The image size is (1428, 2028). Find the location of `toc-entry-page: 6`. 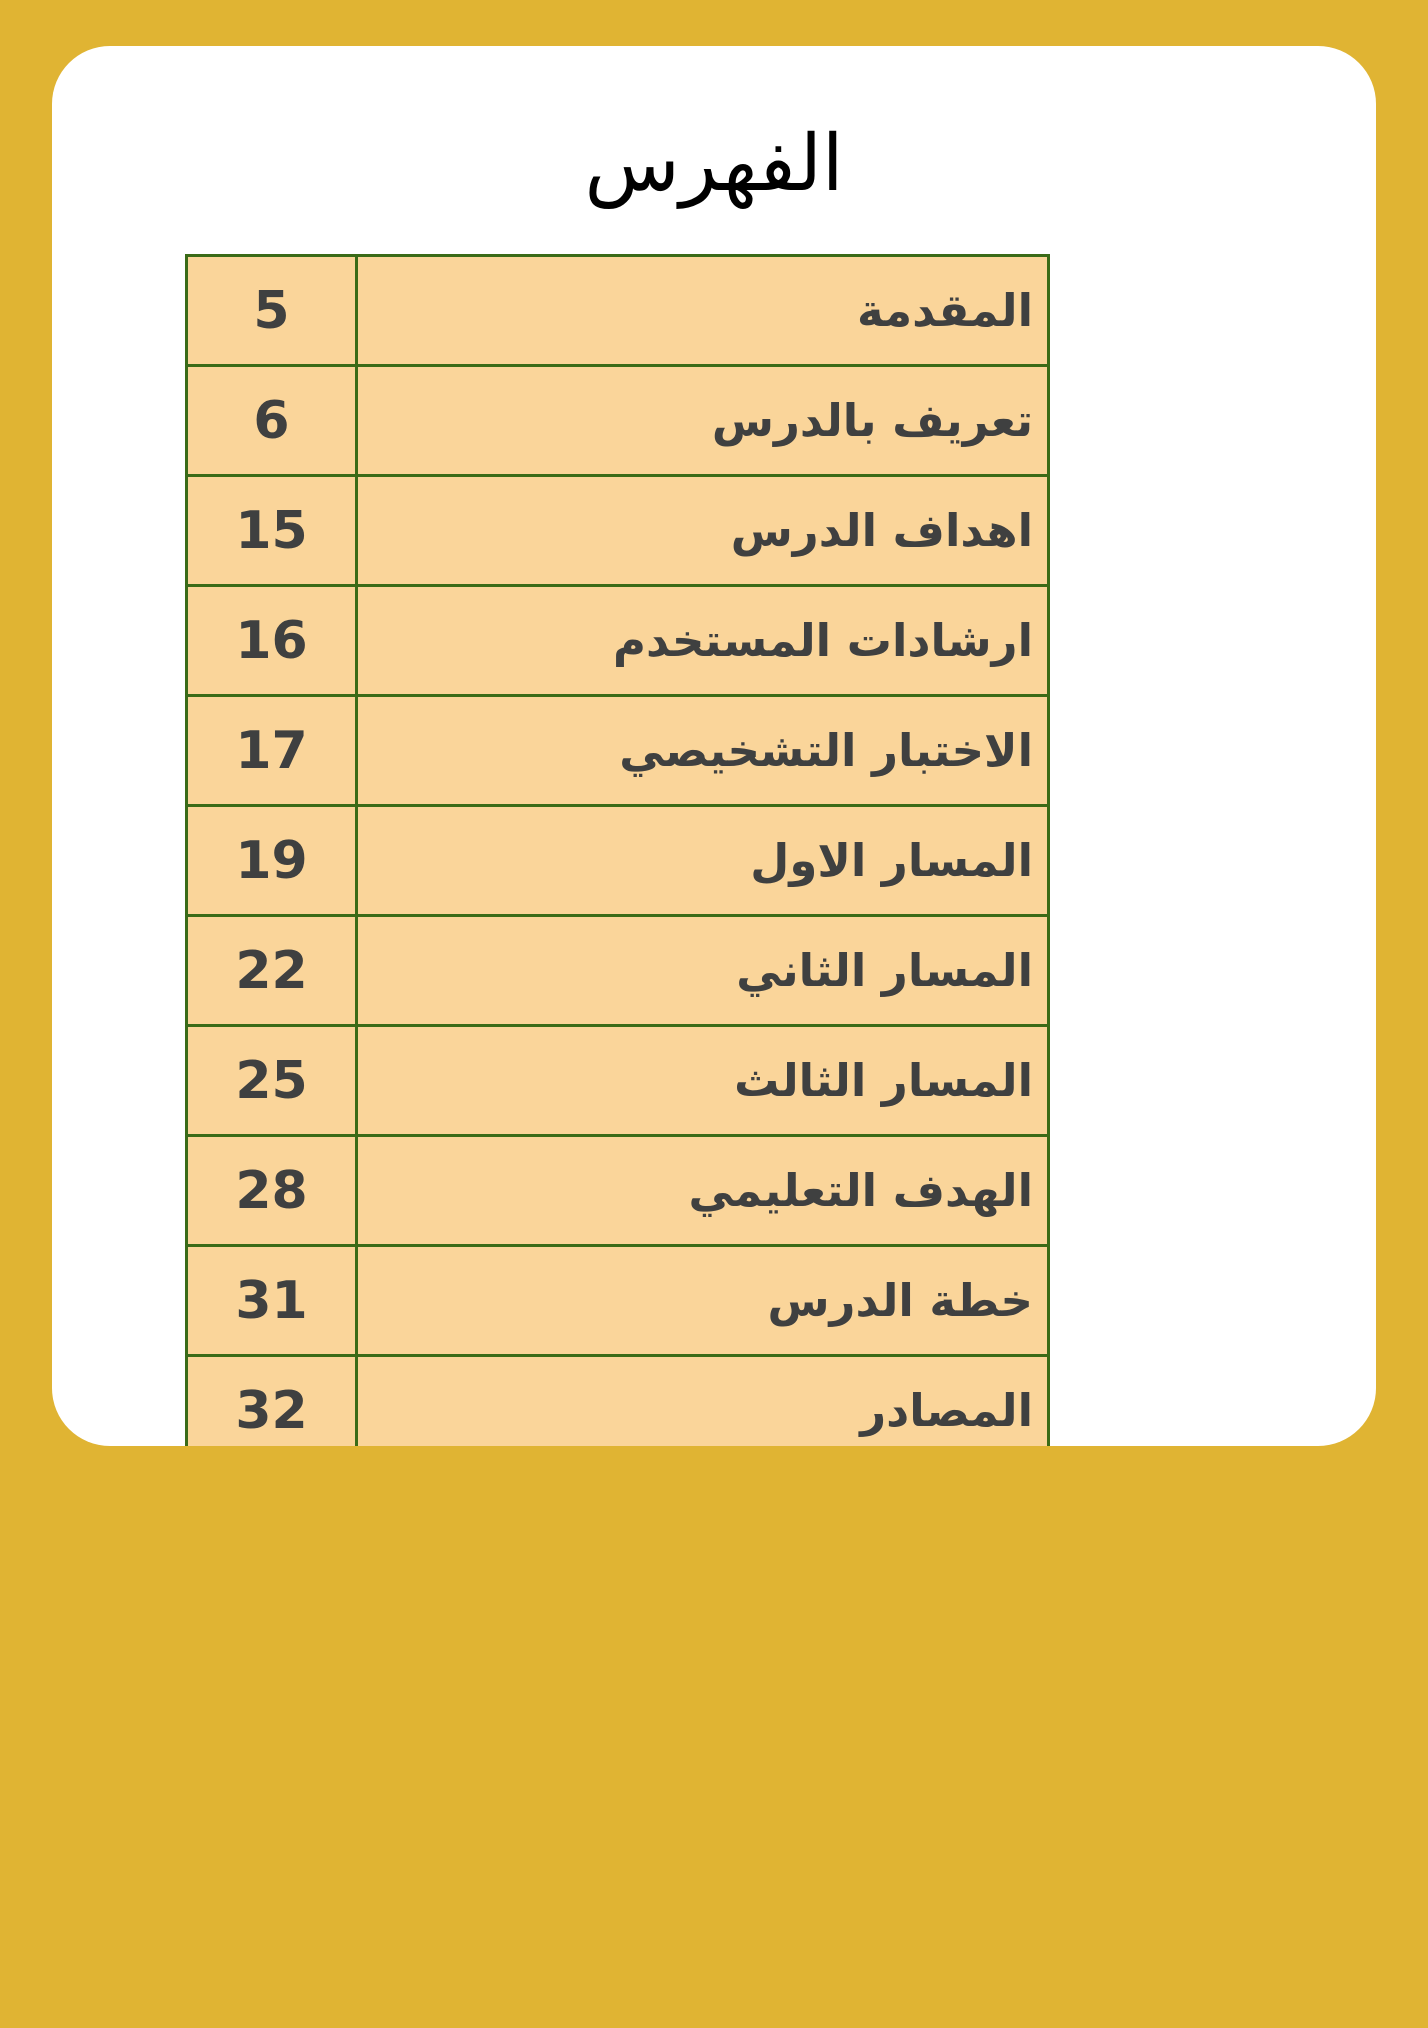

toc-entry-page: 6 is located at coordinates (271, 420).